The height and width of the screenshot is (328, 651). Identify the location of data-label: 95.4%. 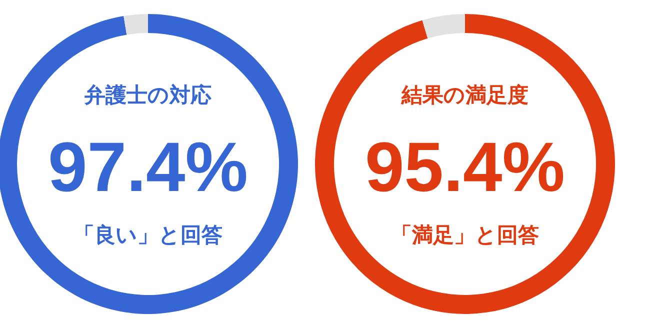
(465, 167).